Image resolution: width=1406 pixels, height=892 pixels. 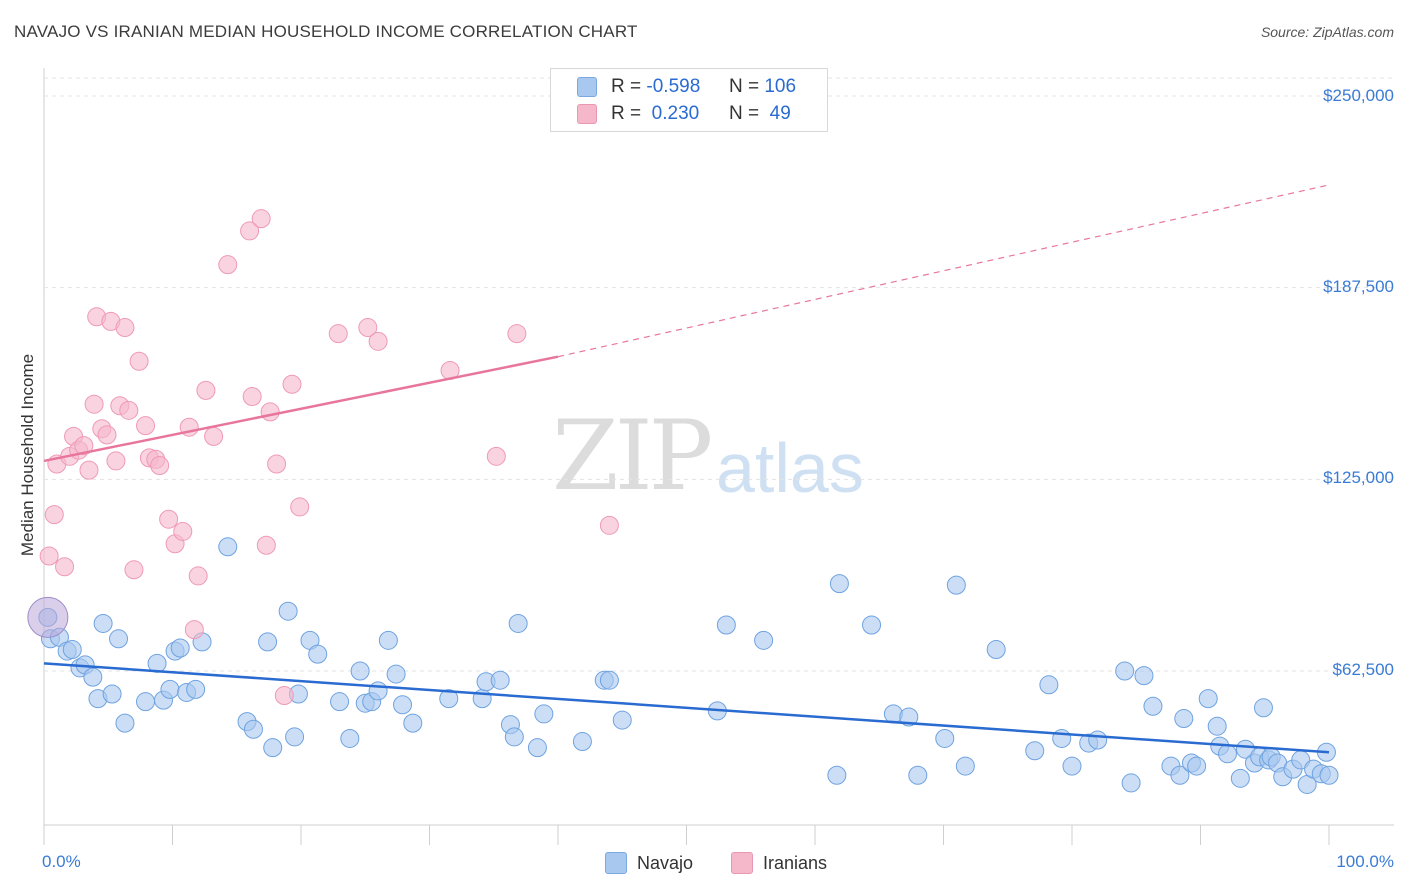 What do you see at coordinates (616, 863) in the screenshot?
I see `bottom-navajo-swatch` at bounding box center [616, 863].